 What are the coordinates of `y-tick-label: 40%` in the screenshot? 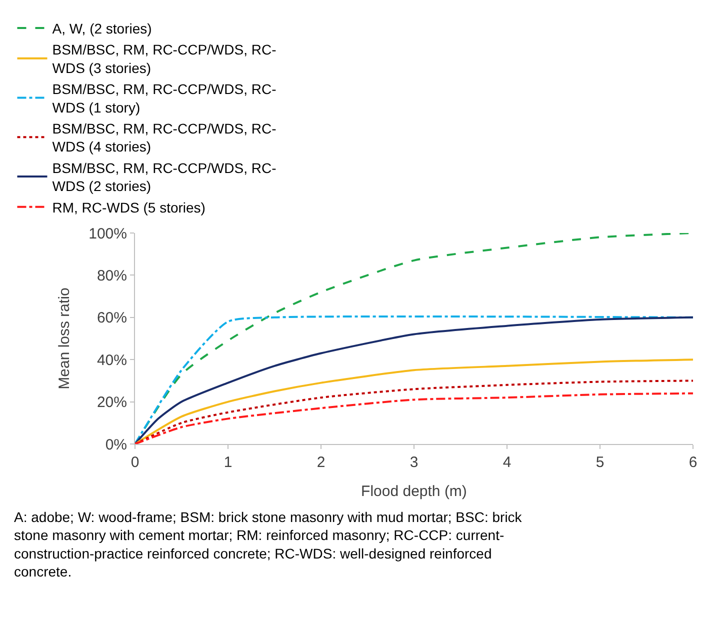 It's located at (111, 360).